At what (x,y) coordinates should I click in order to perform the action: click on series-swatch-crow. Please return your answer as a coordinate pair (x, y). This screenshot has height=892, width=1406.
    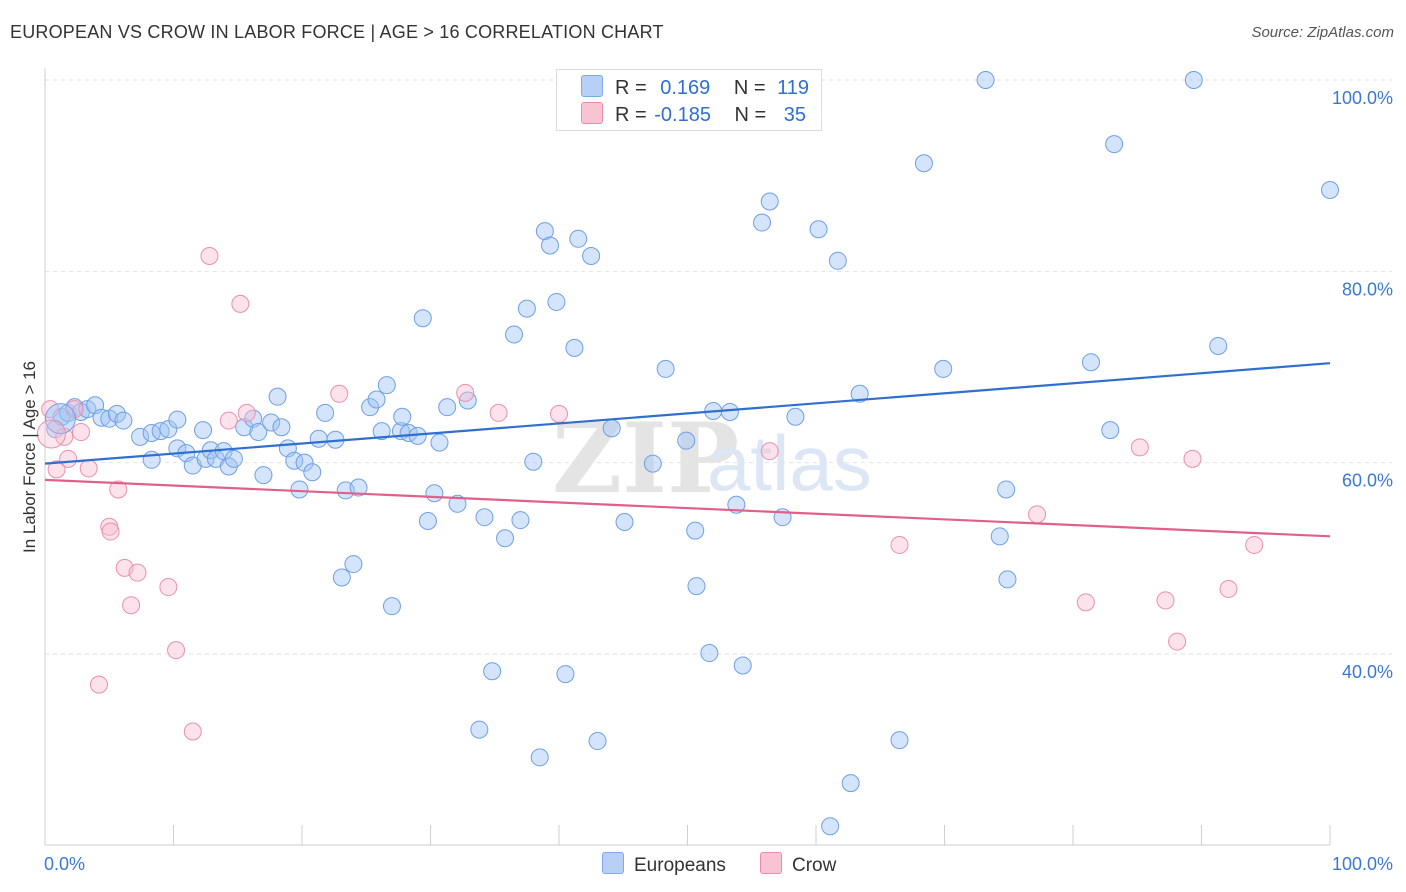
    Looking at the image, I should click on (771, 863).